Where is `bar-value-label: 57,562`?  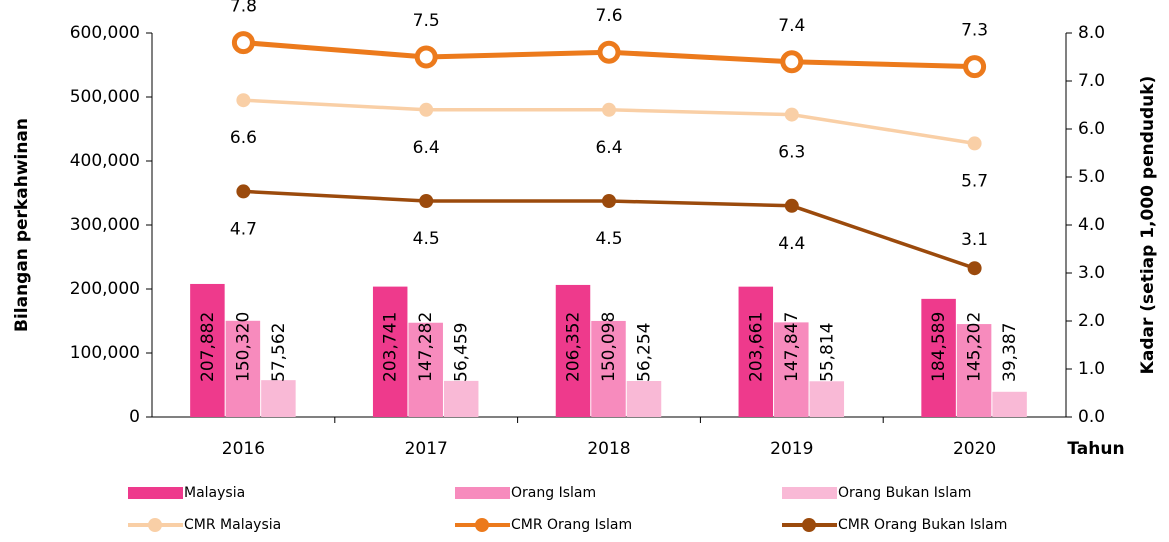 bar-value-label: 57,562 is located at coordinates (279, 352).